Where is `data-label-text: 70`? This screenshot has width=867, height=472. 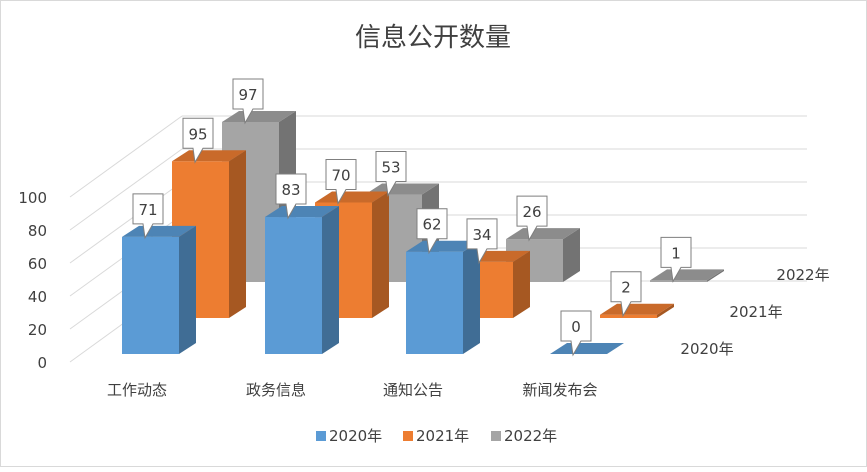 data-label-text: 70 is located at coordinates (340, 176).